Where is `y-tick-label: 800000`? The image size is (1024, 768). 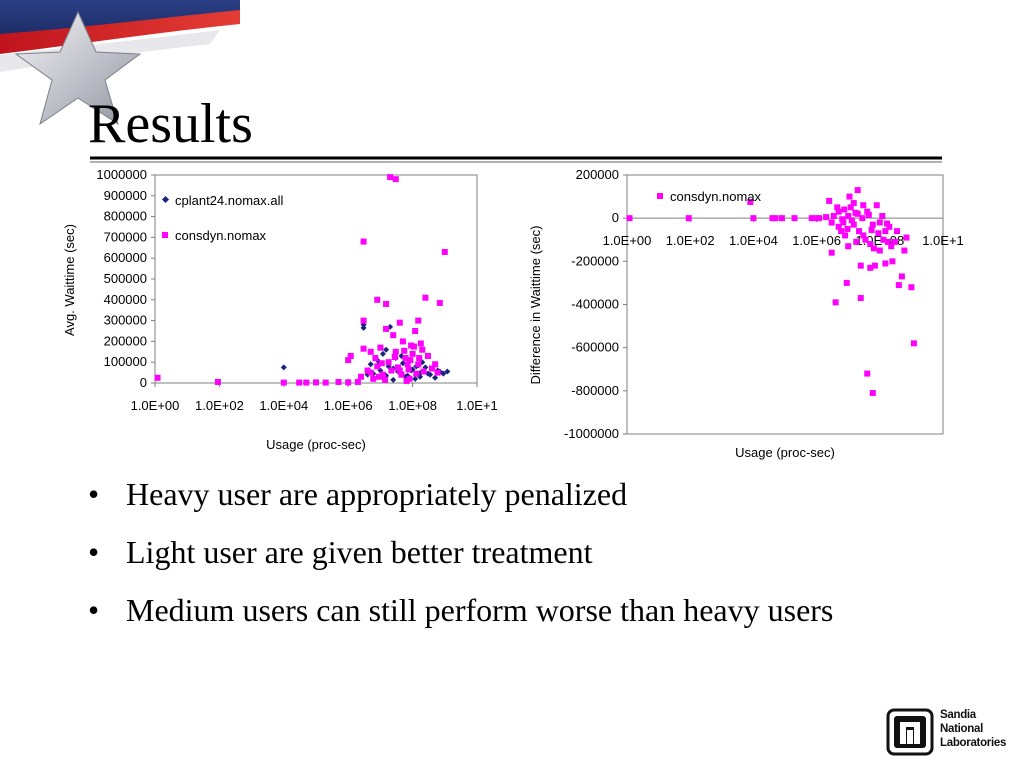 y-tick-label: 800000 is located at coordinates (125, 216).